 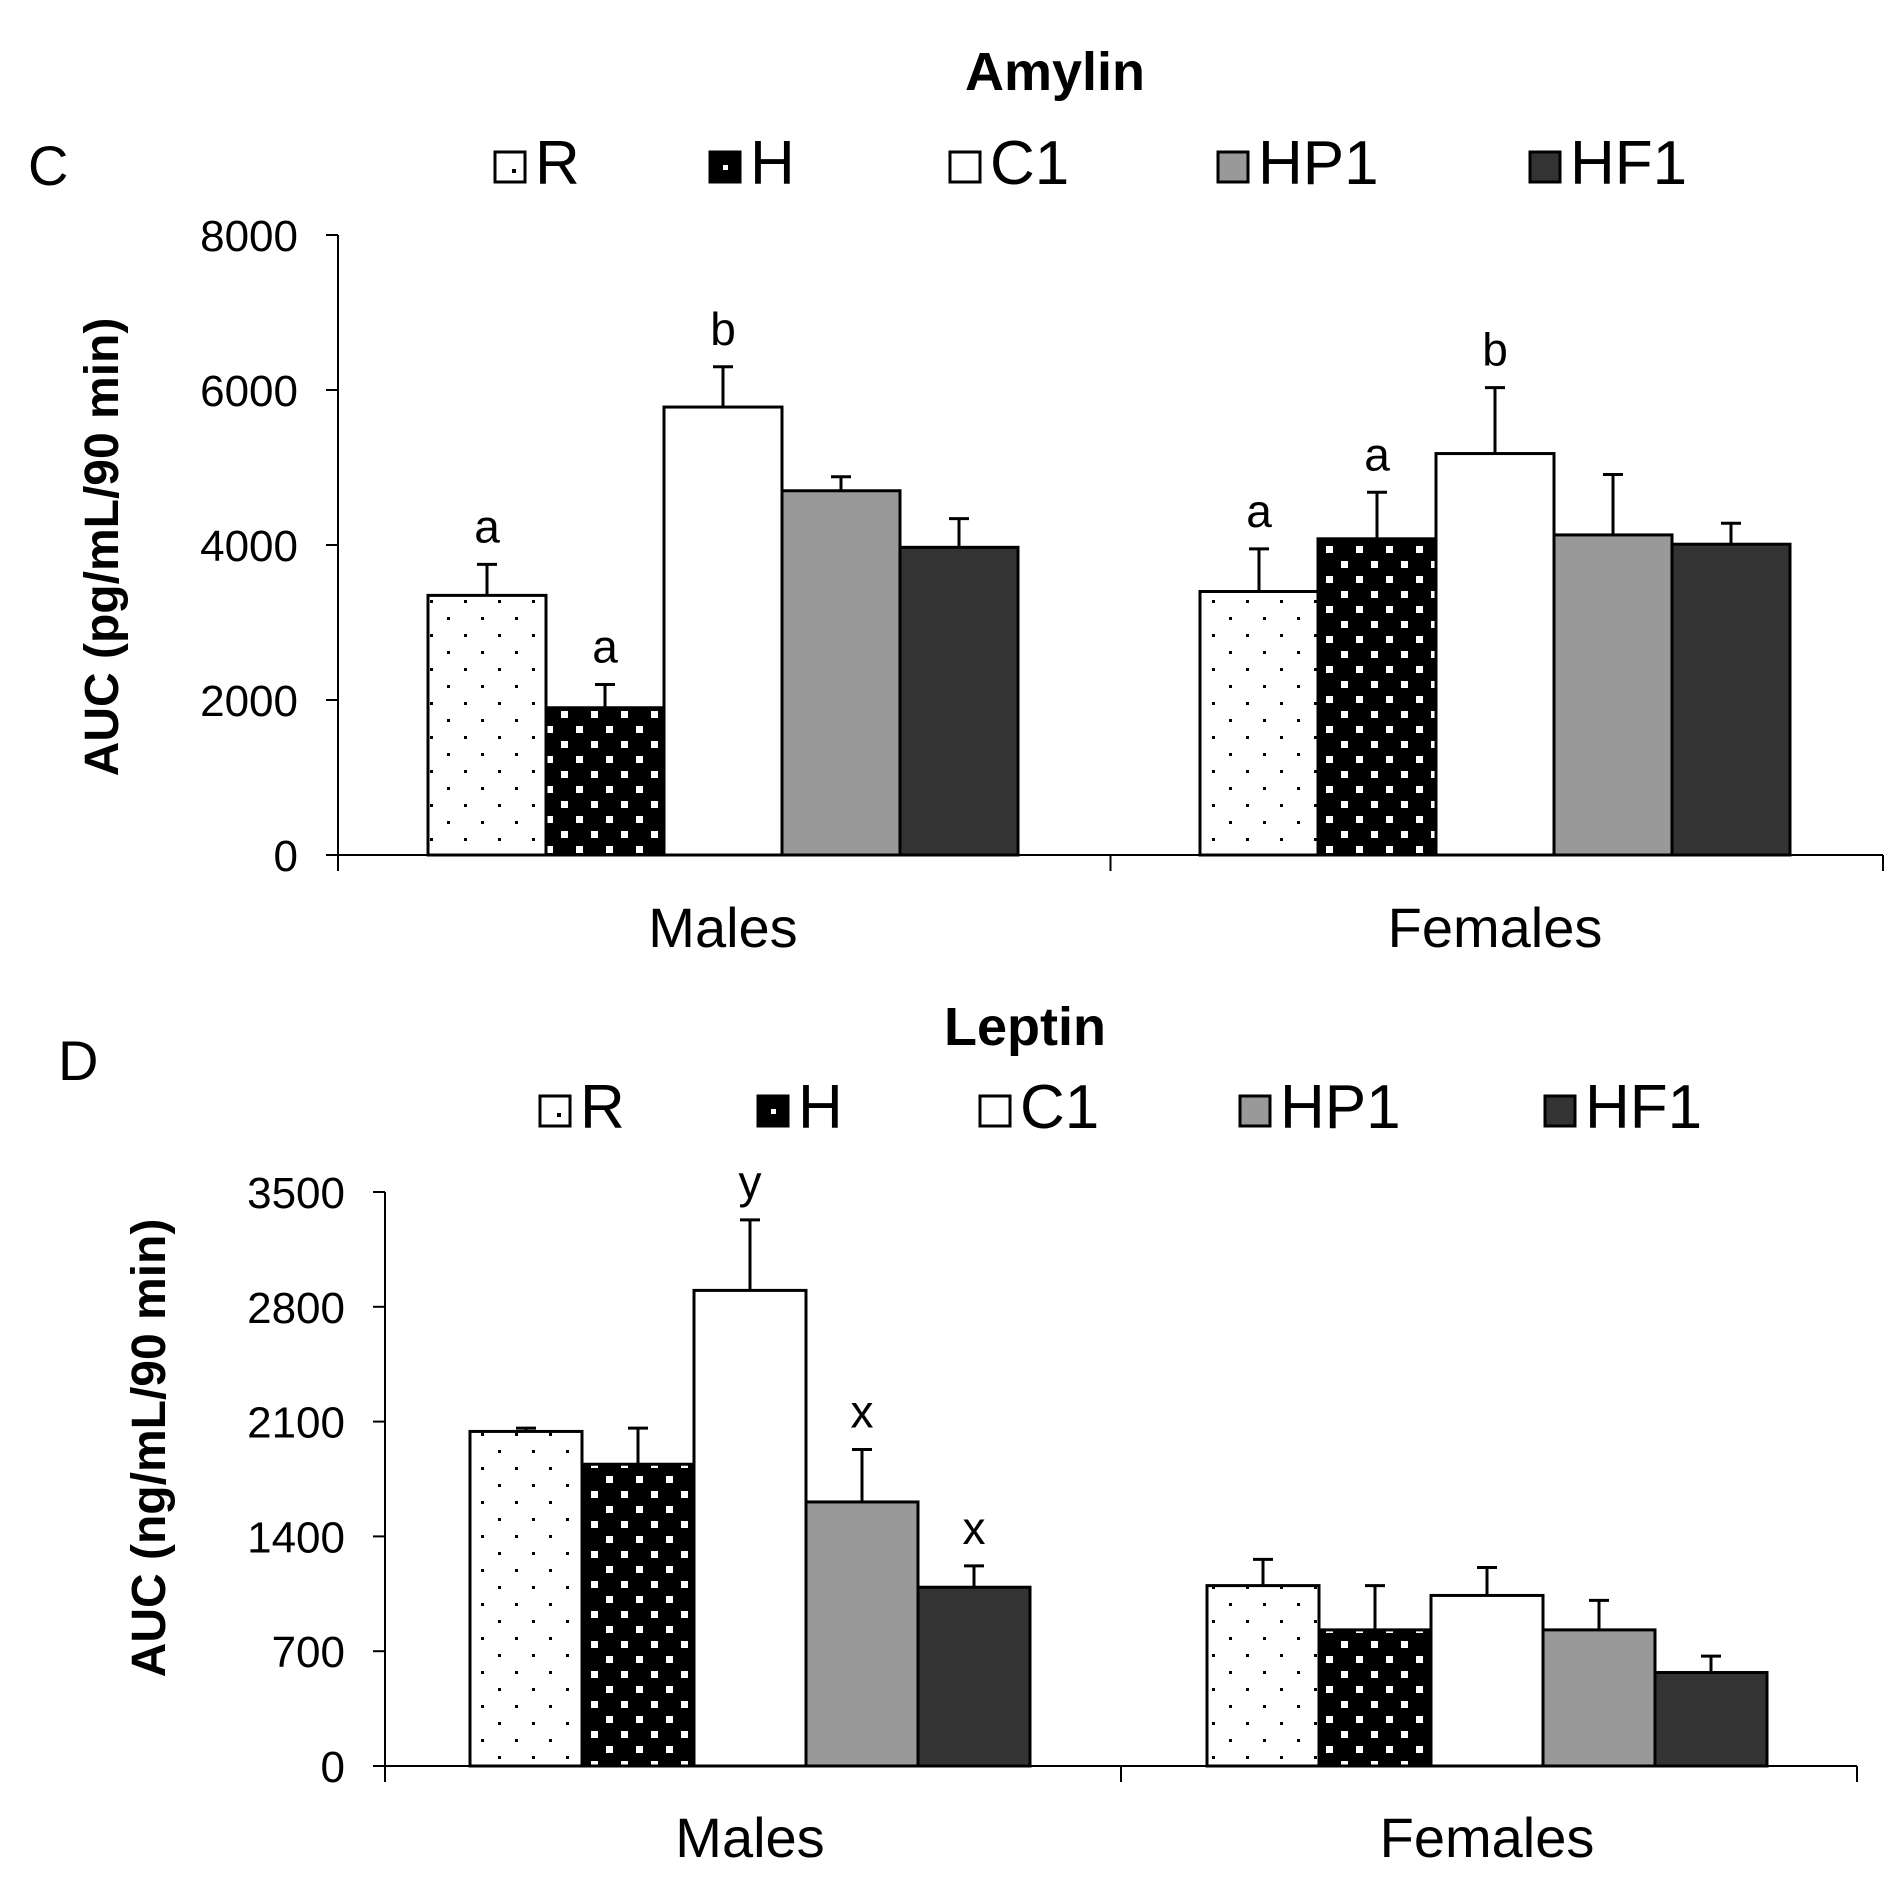 What do you see at coordinates (1375, 1698) in the screenshot?
I see `leptin-bar-h-females` at bounding box center [1375, 1698].